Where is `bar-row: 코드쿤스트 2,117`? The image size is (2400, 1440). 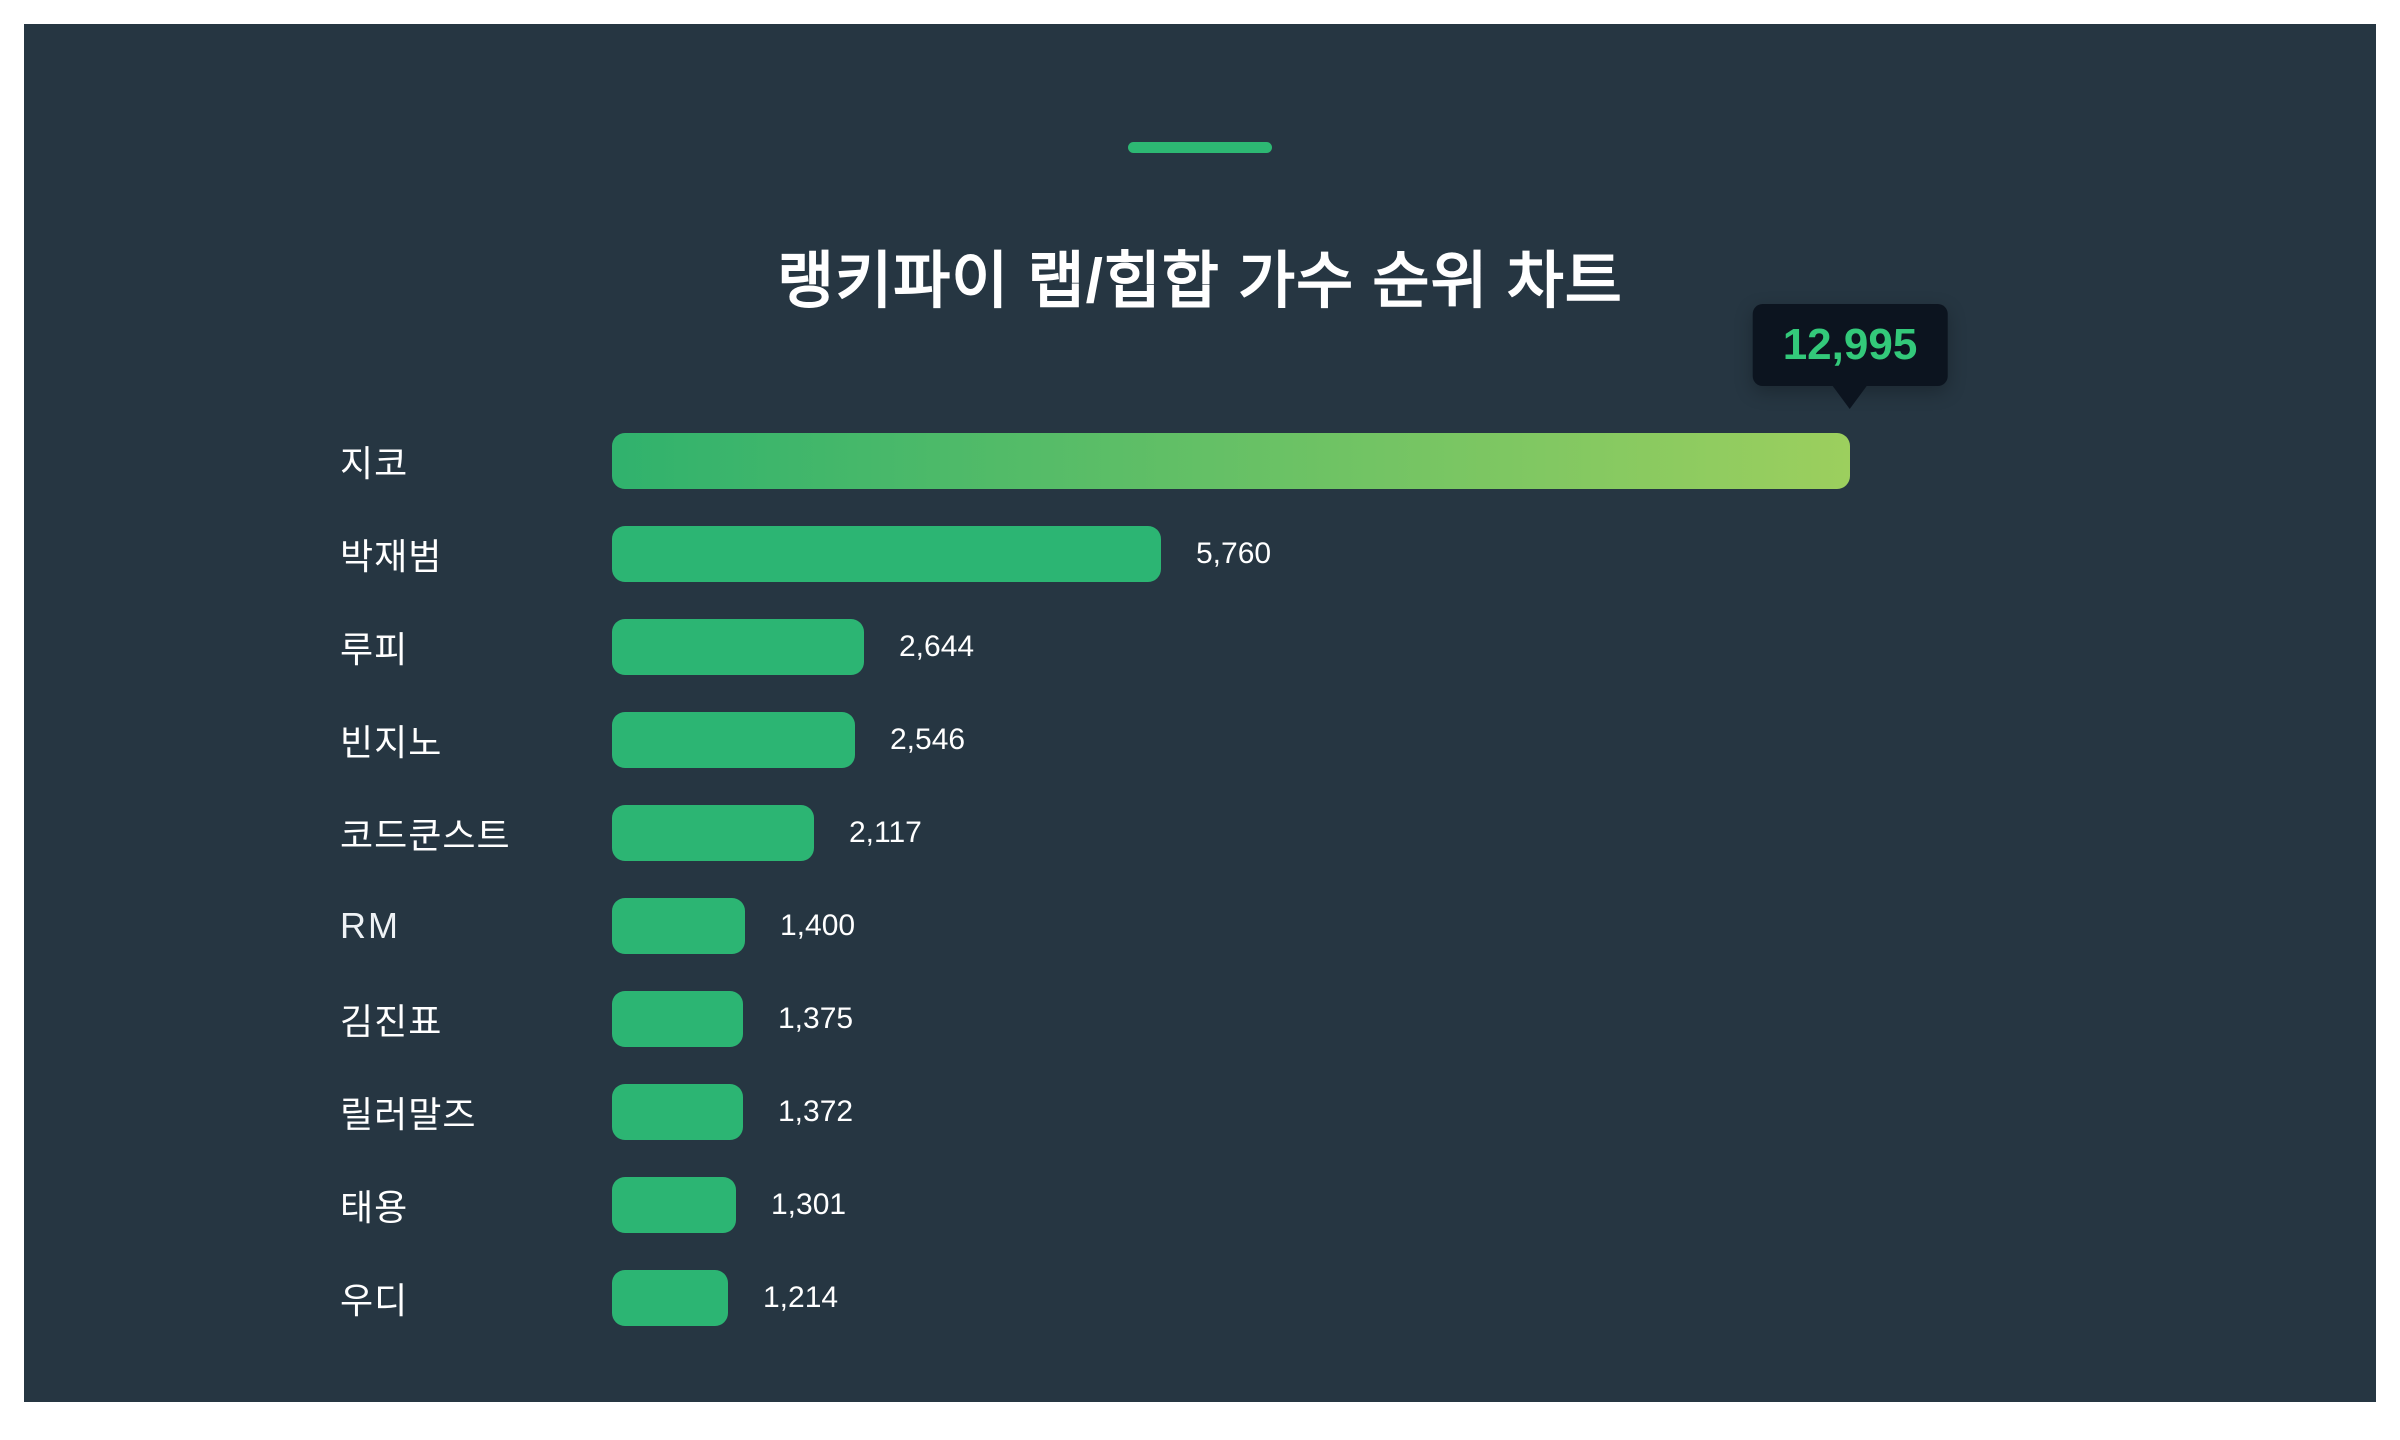
bar-row: 코드쿤스트 2,117 is located at coordinates (1290, 832).